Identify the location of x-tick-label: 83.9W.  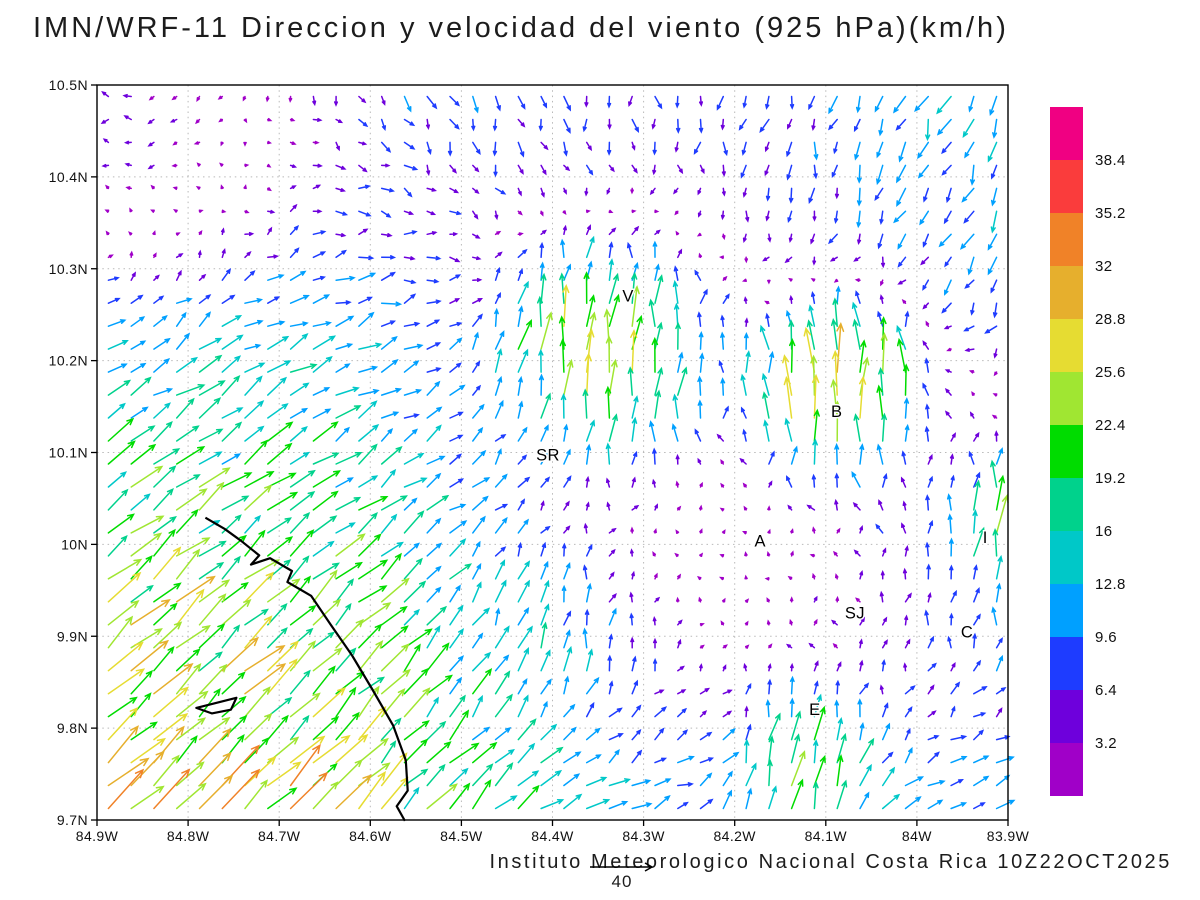
(1008, 836).